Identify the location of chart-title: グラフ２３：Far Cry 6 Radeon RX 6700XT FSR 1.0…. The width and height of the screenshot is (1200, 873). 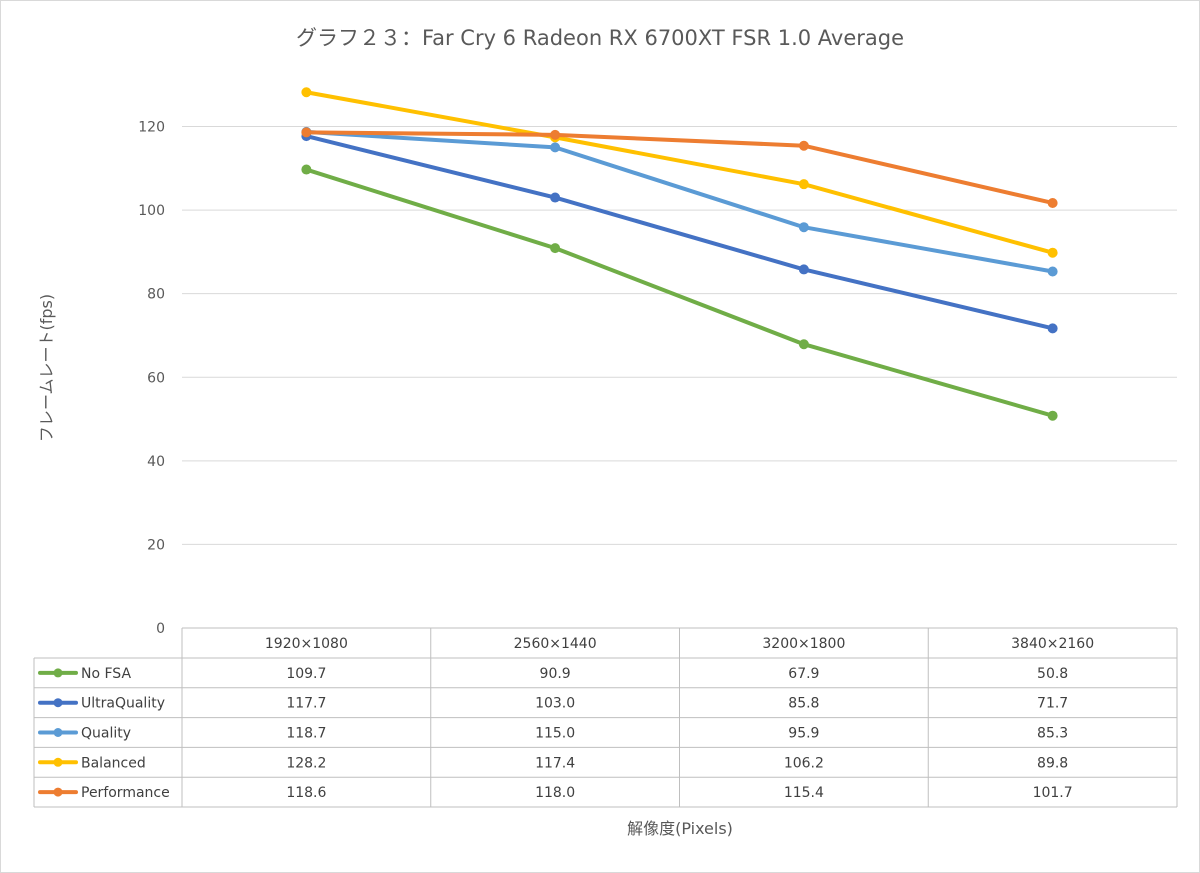
(600, 38).